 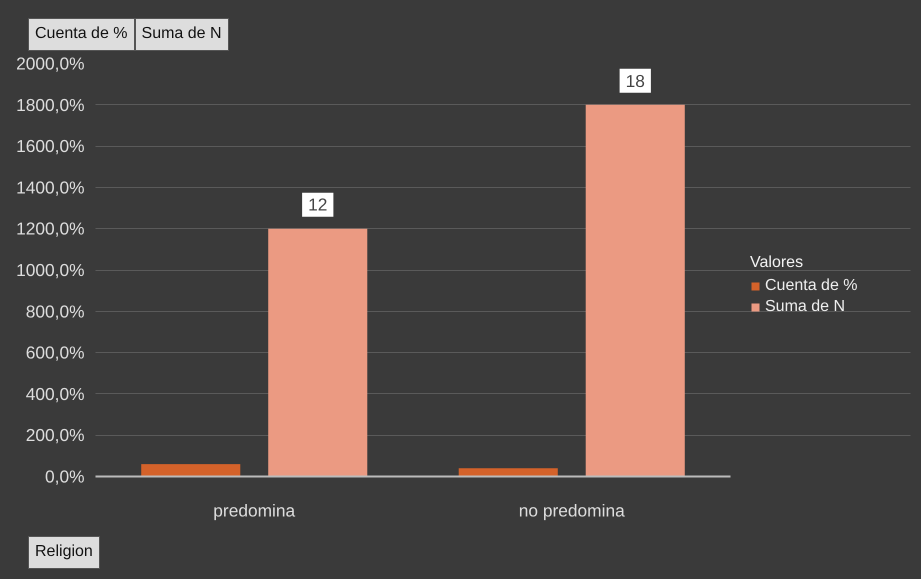 I want to click on y-tick-label: 200,0%, so click(x=55, y=435).